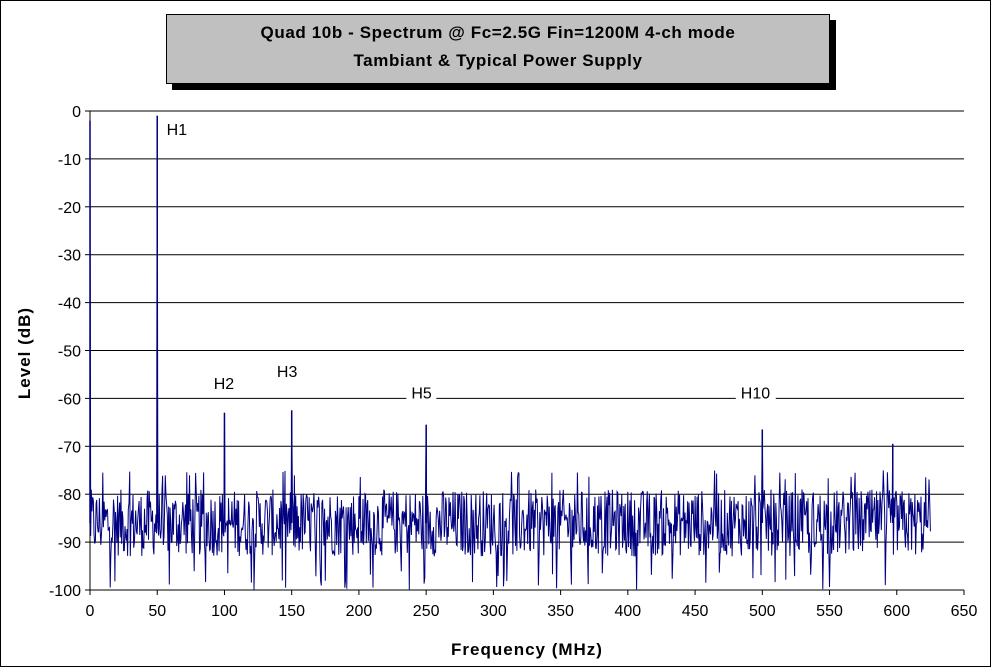 The image size is (991, 667). I want to click on annotation-h1: H1, so click(177, 130).